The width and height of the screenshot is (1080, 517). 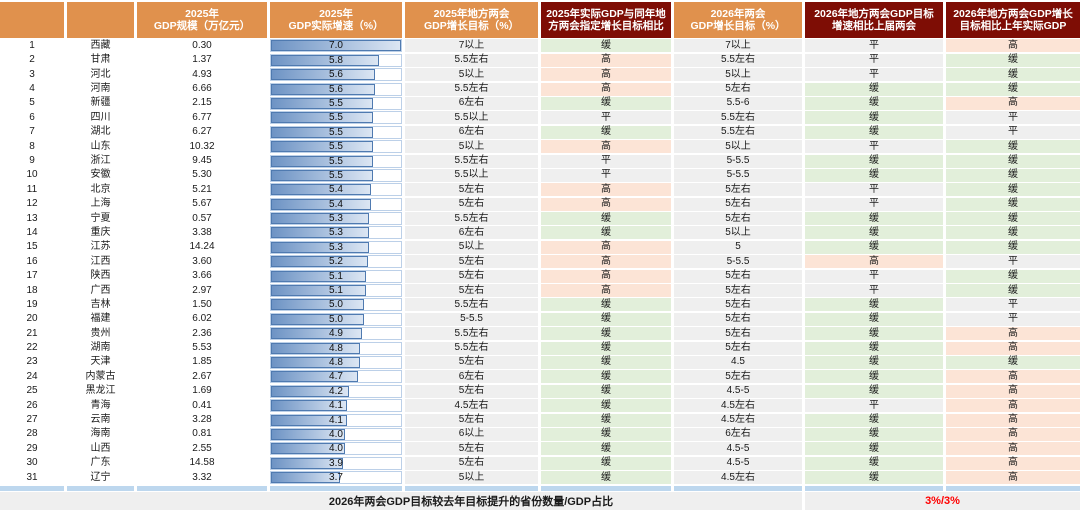 What do you see at coordinates (202, 146) in the screenshot?
I see `gdp-scale-cell: 10.32` at bounding box center [202, 146].